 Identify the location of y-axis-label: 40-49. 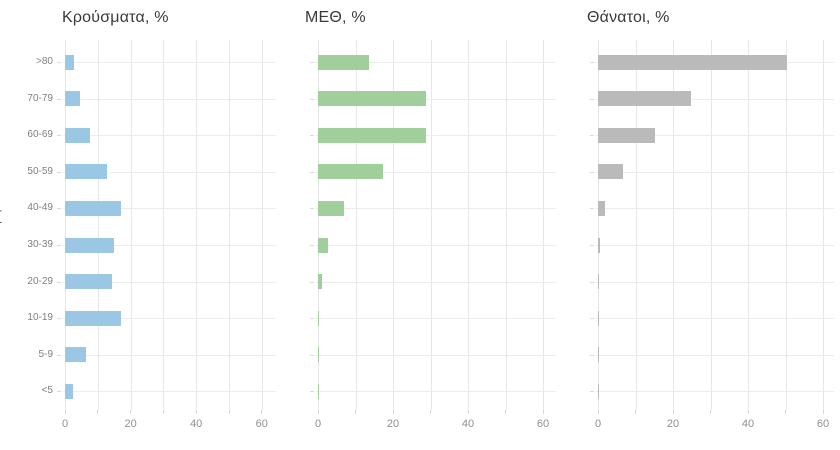
(40, 208).